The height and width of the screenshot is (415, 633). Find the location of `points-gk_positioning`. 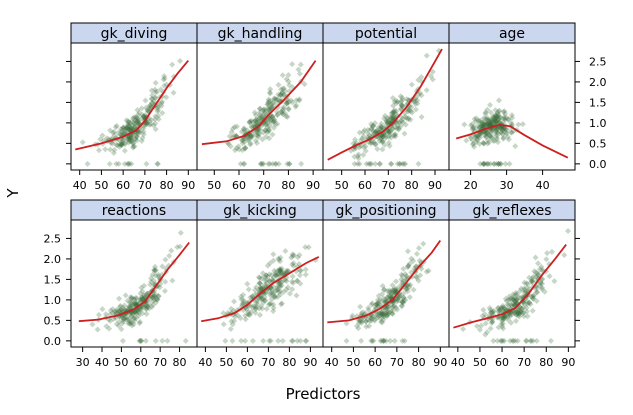

points-gk_positioning is located at coordinates (387, 292).